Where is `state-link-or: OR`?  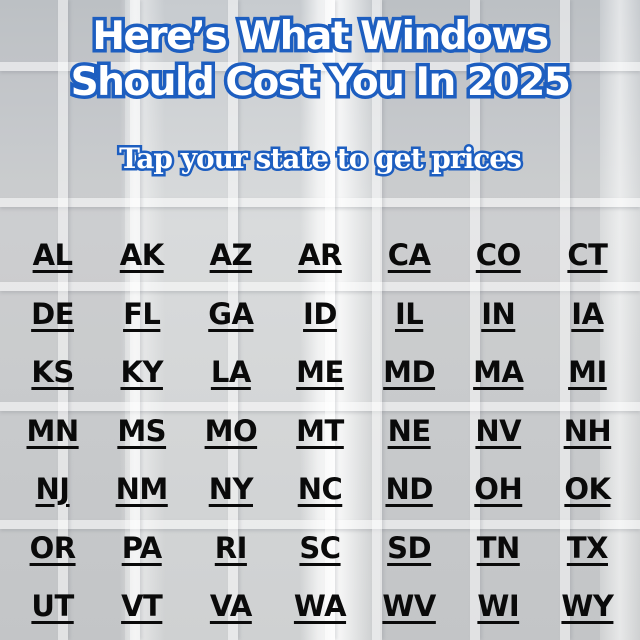 state-link-or: OR is located at coordinates (52, 547).